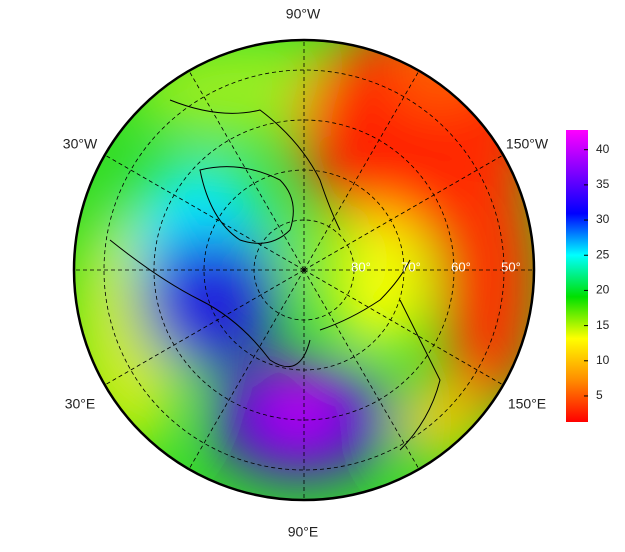 The width and height of the screenshot is (625, 552). I want to click on latitude-label: 60°, so click(461, 266).